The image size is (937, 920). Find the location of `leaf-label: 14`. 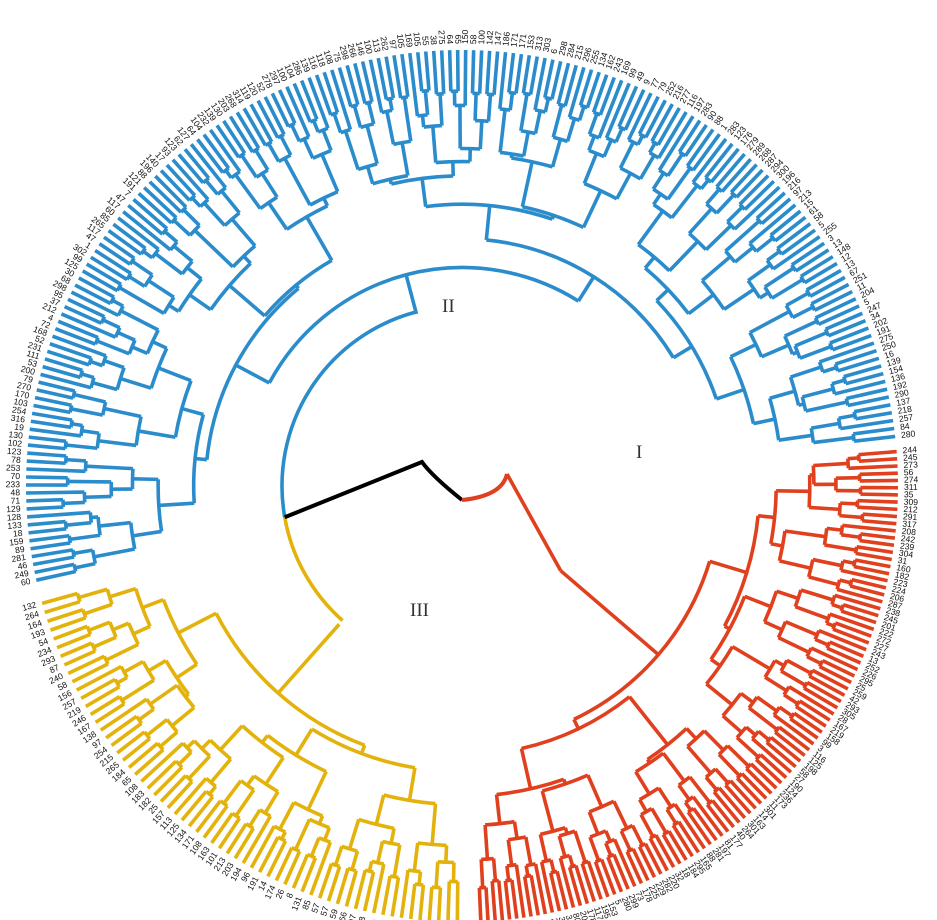

leaf-label: 14 is located at coordinates (262, 885).